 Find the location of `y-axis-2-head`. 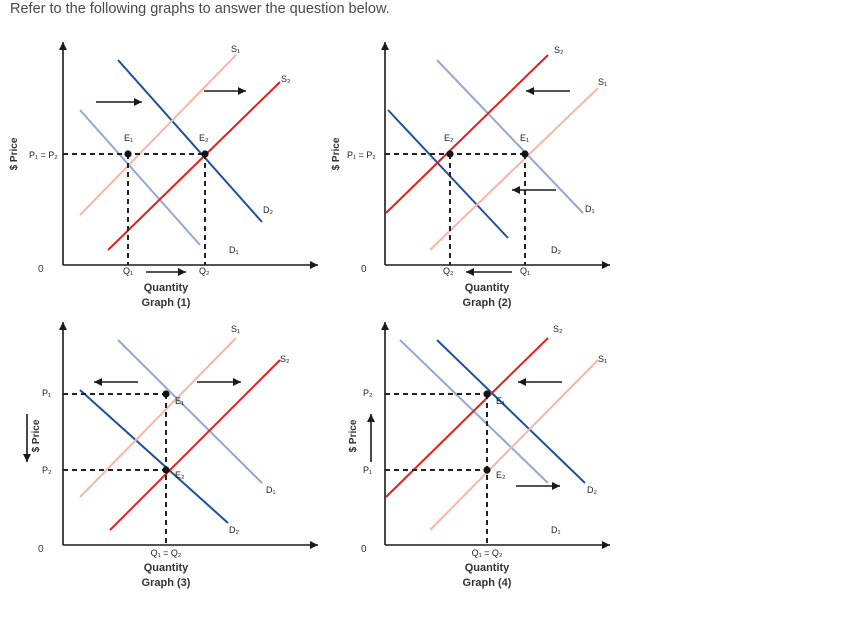

y-axis-2-head is located at coordinates (385, 46).